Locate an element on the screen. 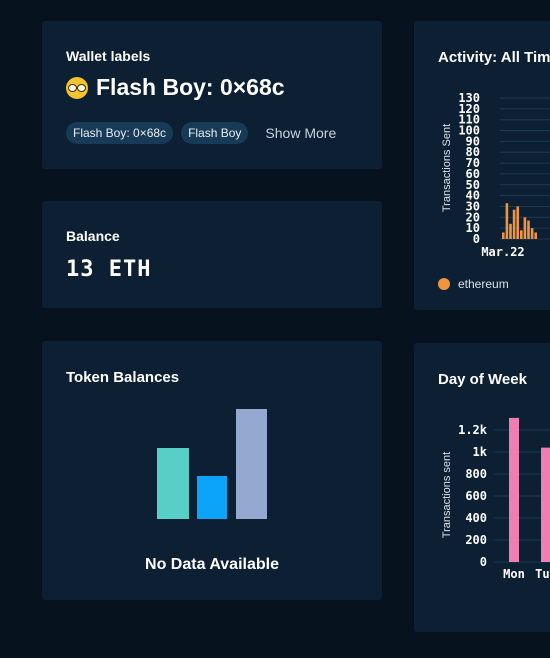  y-tick-label: 60 is located at coordinates (473, 174).